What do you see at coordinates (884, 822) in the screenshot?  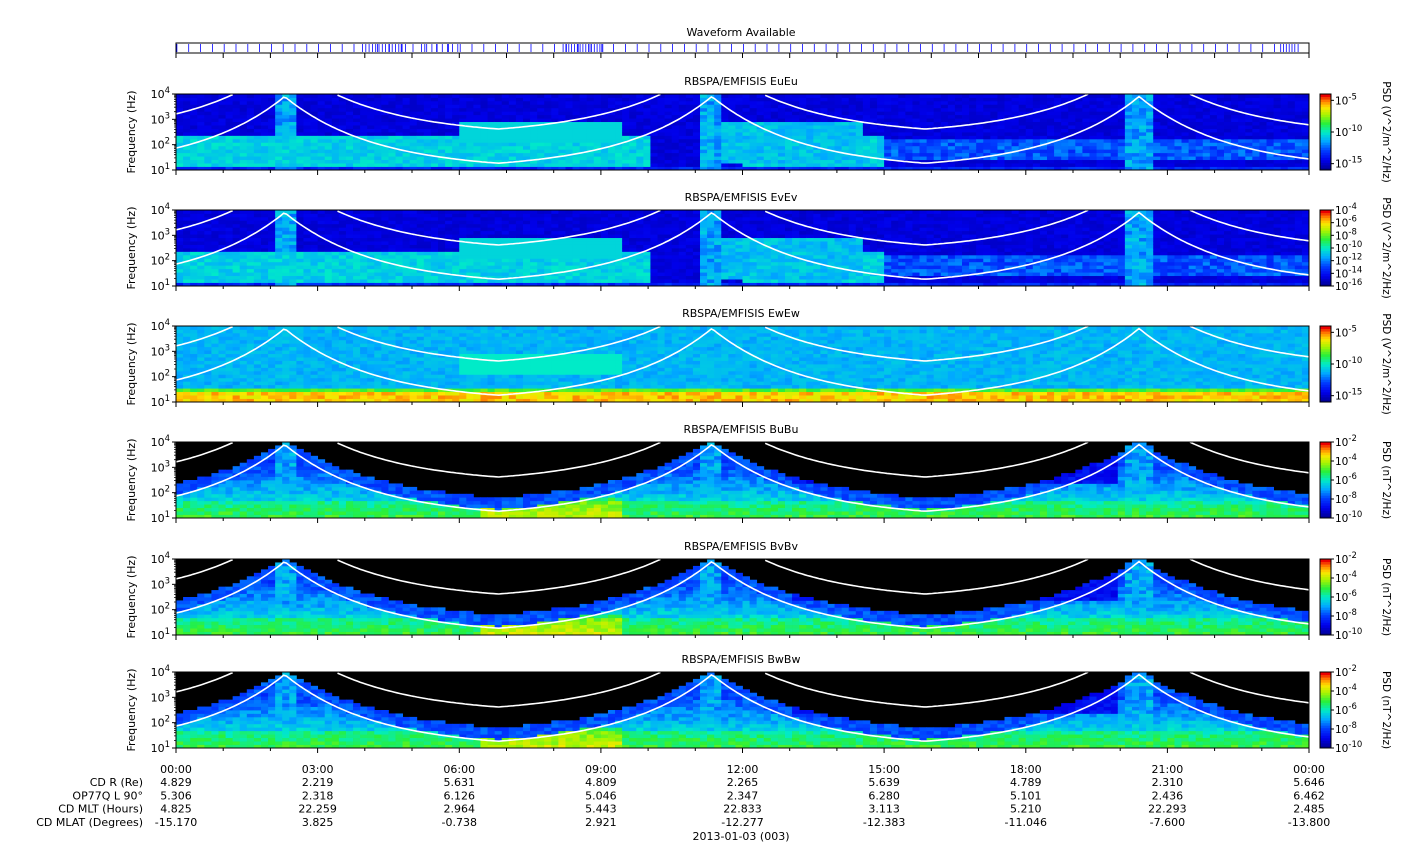 I see `ephemeris-value: -12.383` at bounding box center [884, 822].